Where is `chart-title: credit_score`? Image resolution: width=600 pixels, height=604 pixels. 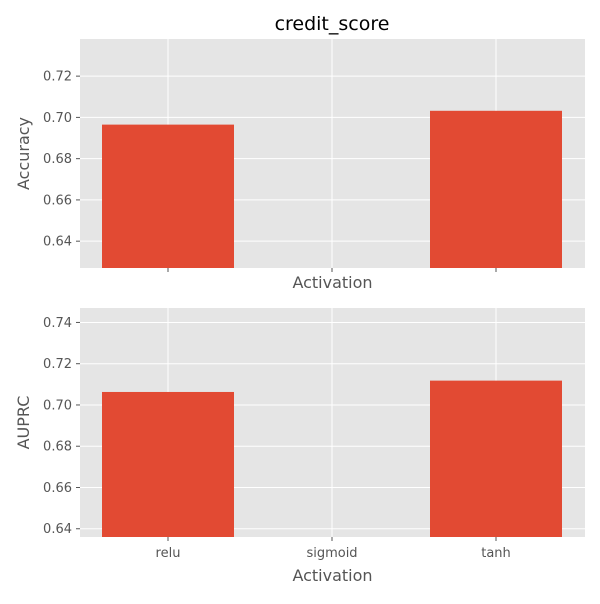 chart-title: credit_score is located at coordinates (332, 24).